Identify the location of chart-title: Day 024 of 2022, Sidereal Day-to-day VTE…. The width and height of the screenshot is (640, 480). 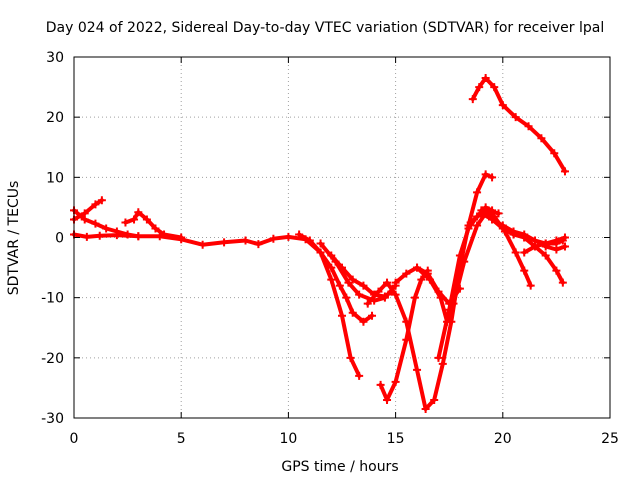
(325, 28).